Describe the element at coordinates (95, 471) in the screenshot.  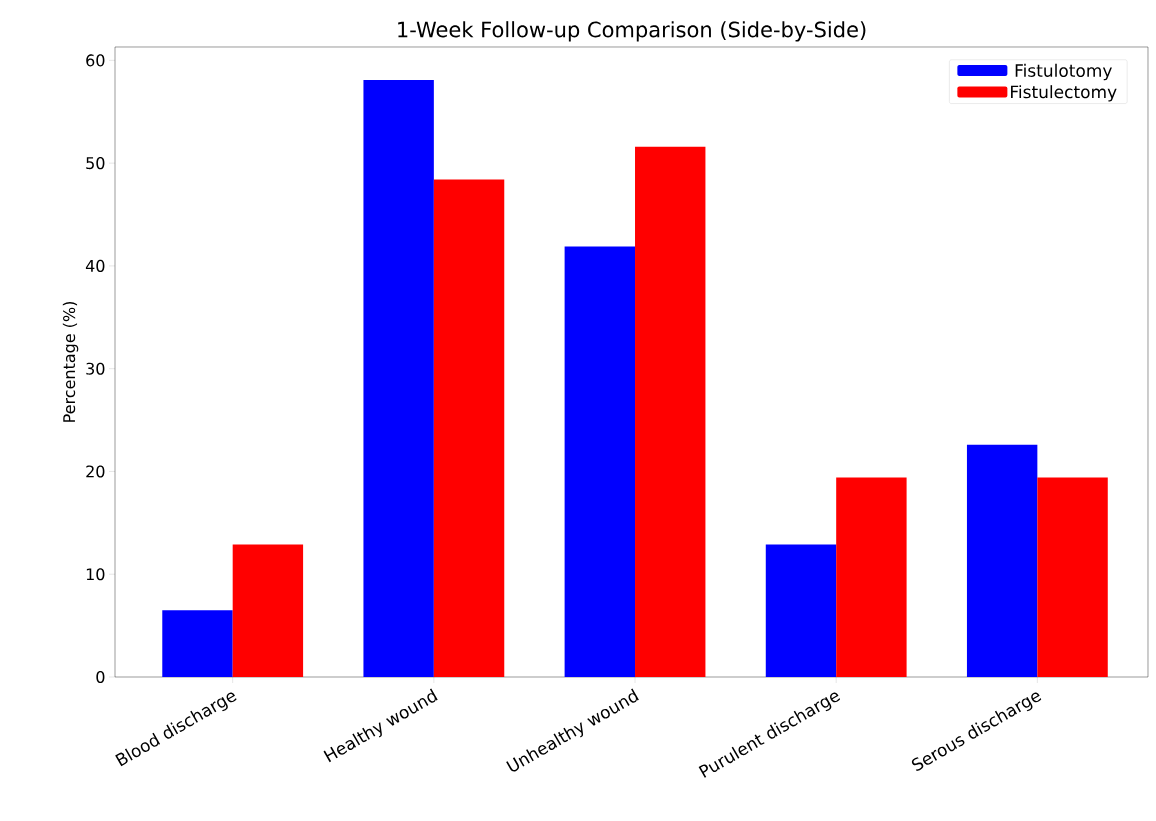
I see `y-tick-label: 20` at that location.